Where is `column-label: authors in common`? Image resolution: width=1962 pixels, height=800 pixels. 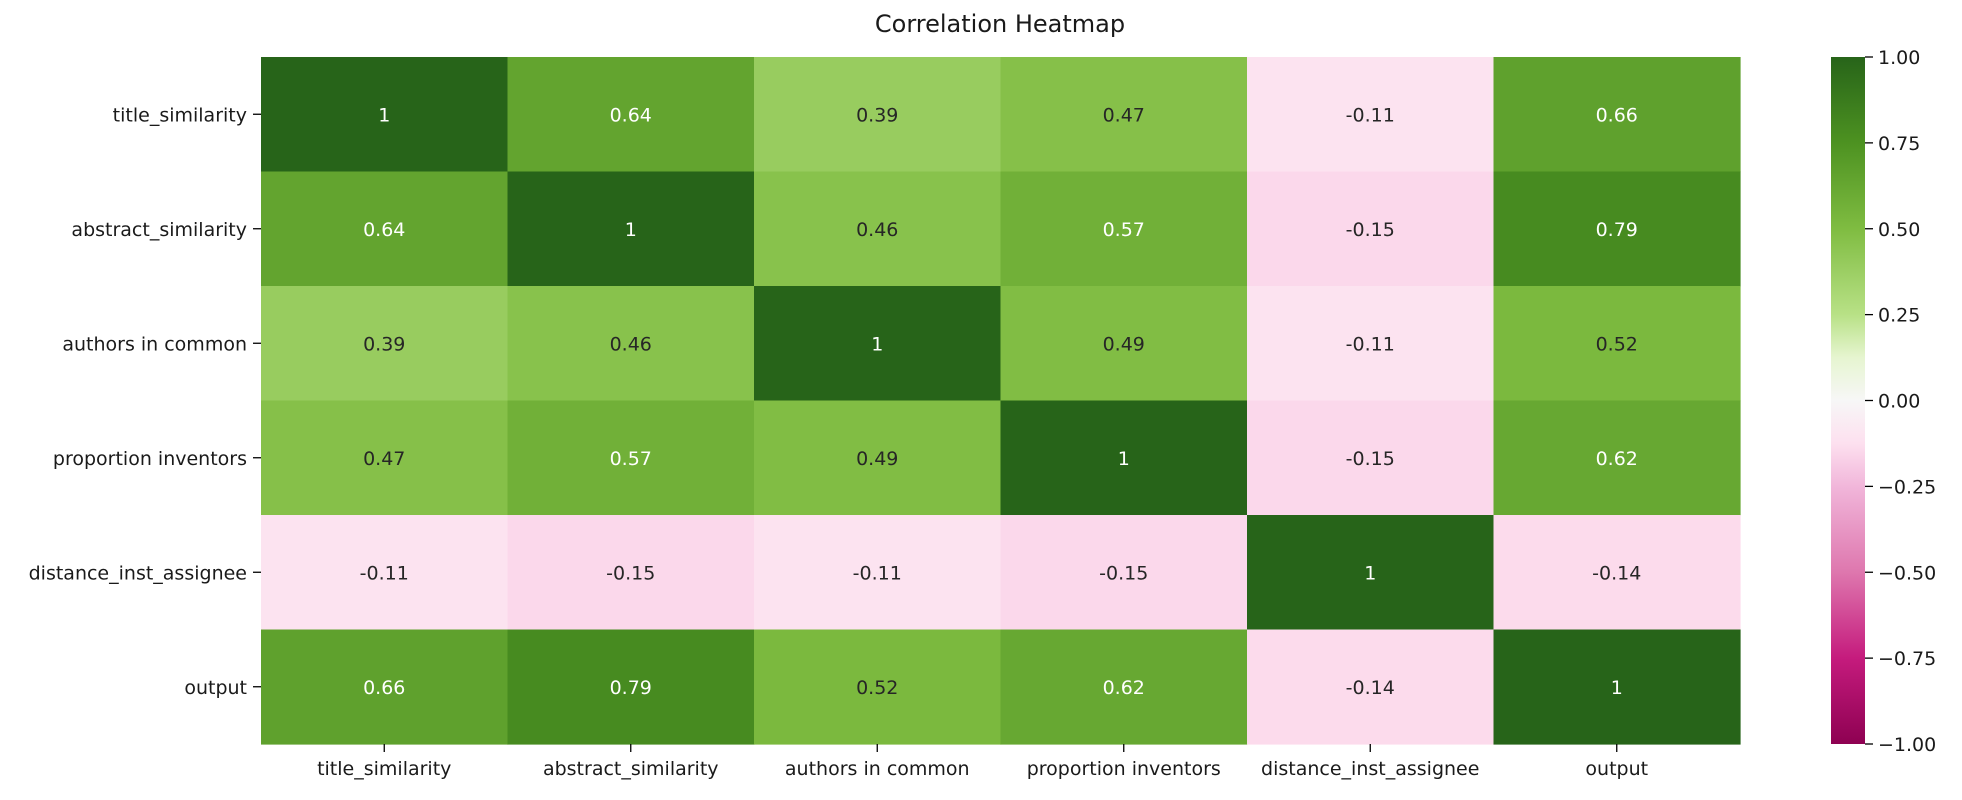
column-label: authors in common is located at coordinates (877, 769).